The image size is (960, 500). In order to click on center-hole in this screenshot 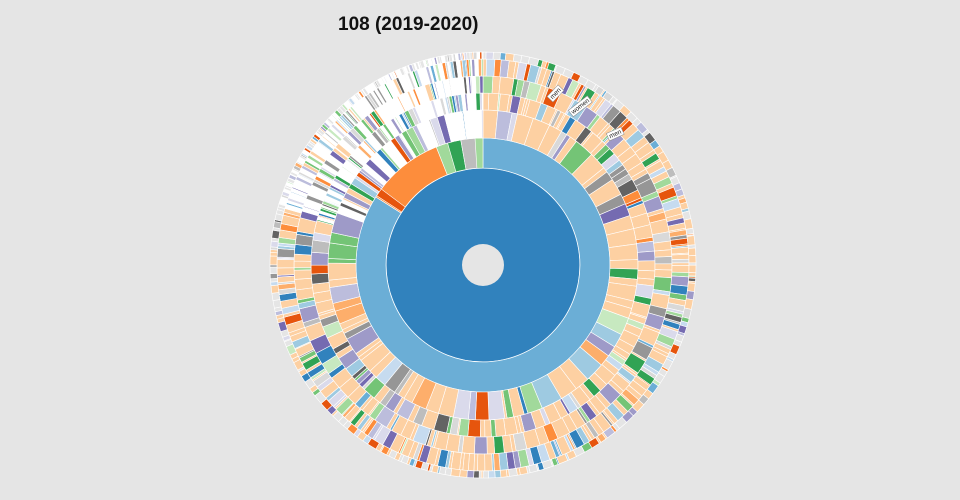, I will do `click(483, 265)`.